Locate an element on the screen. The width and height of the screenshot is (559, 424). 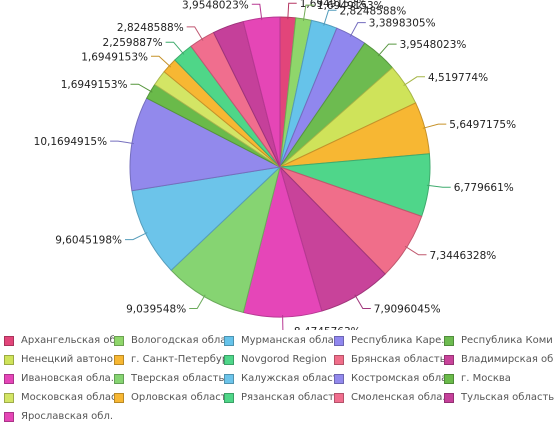
legend-item-20: Тульская область is located at coordinates (499, 397).